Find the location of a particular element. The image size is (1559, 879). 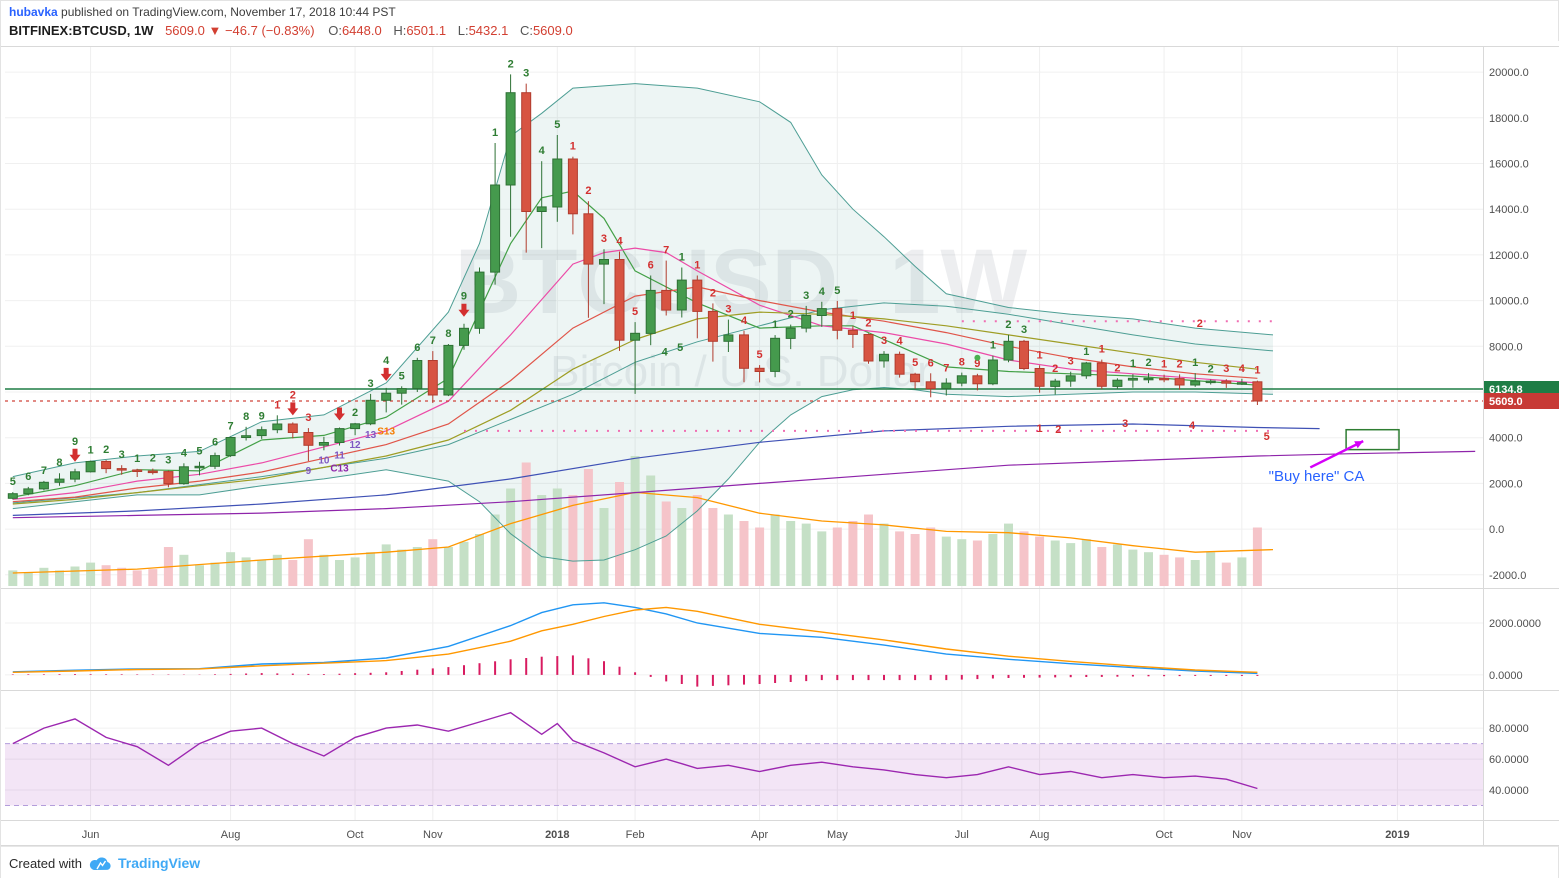

svg-text: BTCUSD, 1W is located at coordinates (741, 282).